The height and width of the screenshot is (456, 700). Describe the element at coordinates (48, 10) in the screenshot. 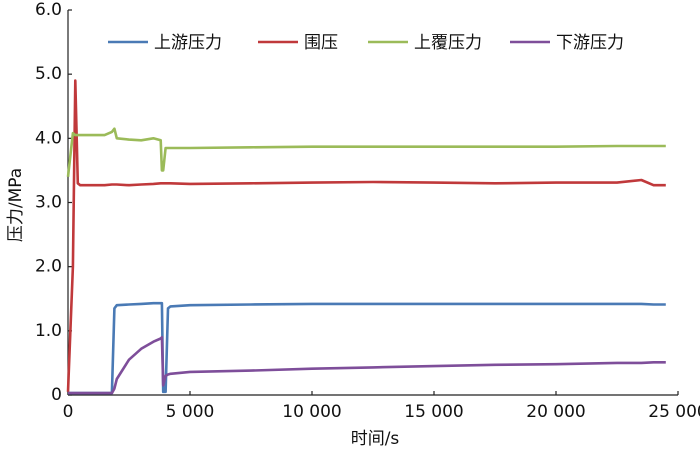

I see `y-tick-label: 6.0` at that location.